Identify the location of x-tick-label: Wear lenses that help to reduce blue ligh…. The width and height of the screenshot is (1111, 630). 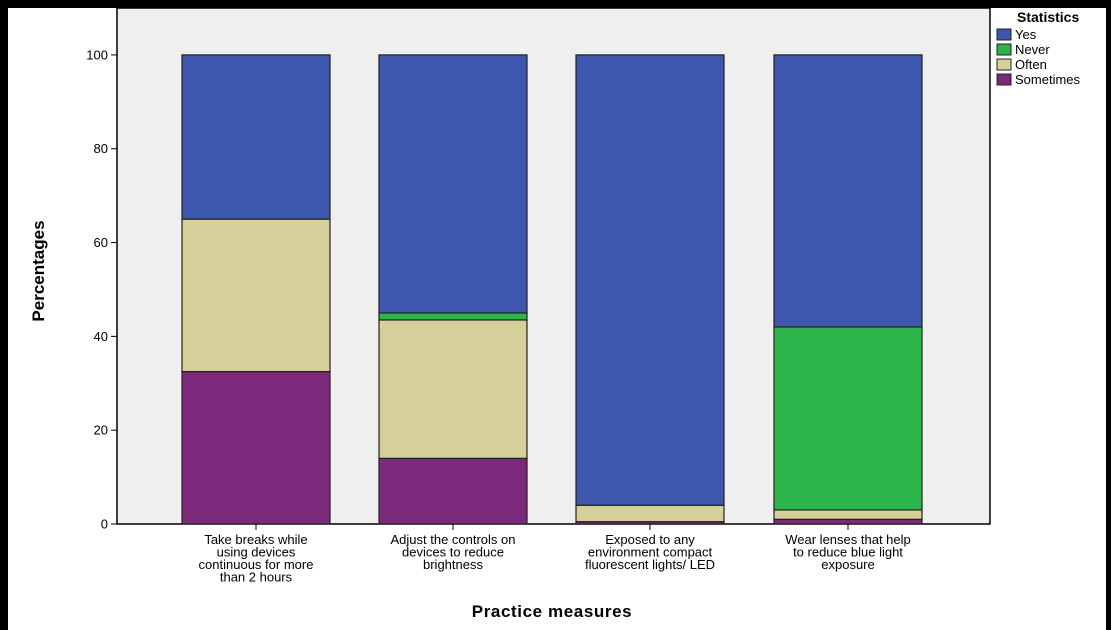
(848, 552).